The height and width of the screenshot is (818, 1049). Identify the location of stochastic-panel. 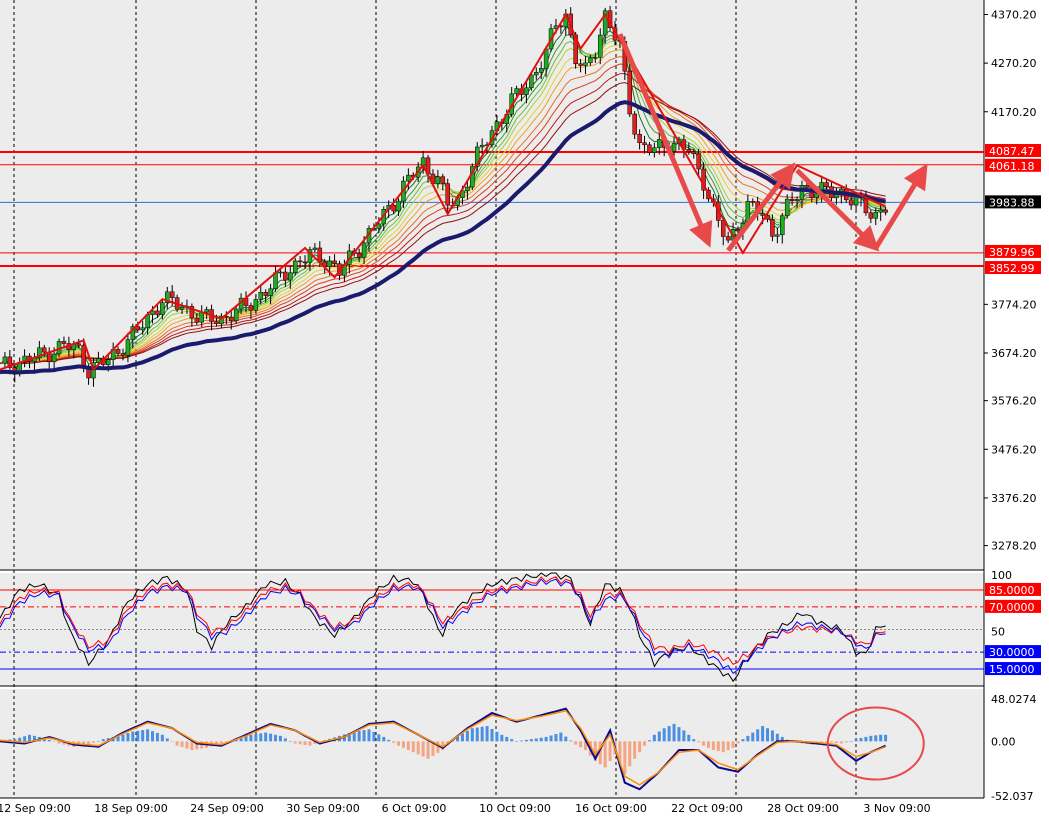
(492, 627).